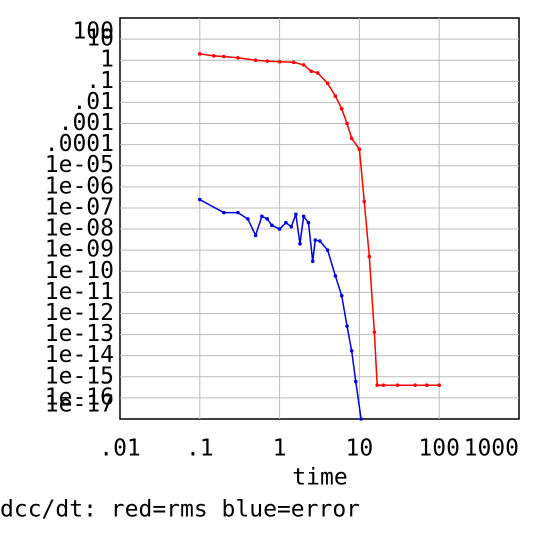 This screenshot has height=560, width=540. I want to click on y-tick-label: 1e-15, so click(79, 376).